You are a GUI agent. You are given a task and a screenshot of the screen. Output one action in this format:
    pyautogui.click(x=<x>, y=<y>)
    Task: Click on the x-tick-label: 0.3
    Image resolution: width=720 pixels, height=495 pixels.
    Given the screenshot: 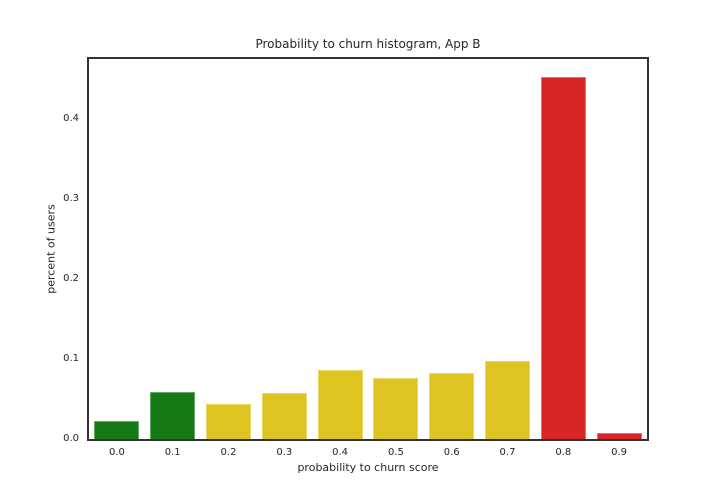 What is the action you would take?
    pyautogui.click(x=284, y=452)
    